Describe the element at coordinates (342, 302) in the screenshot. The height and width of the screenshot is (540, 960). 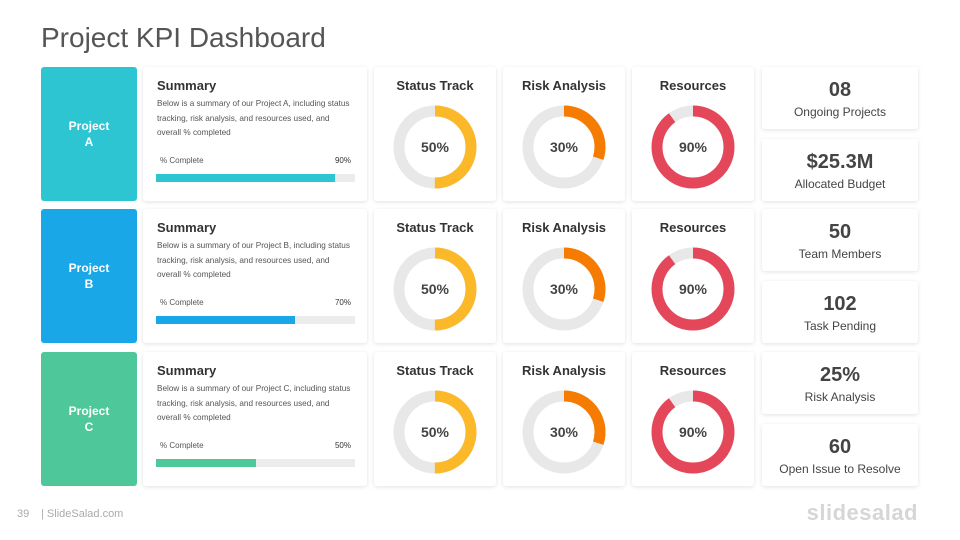
I see `percent-complete-value: 70%` at that location.